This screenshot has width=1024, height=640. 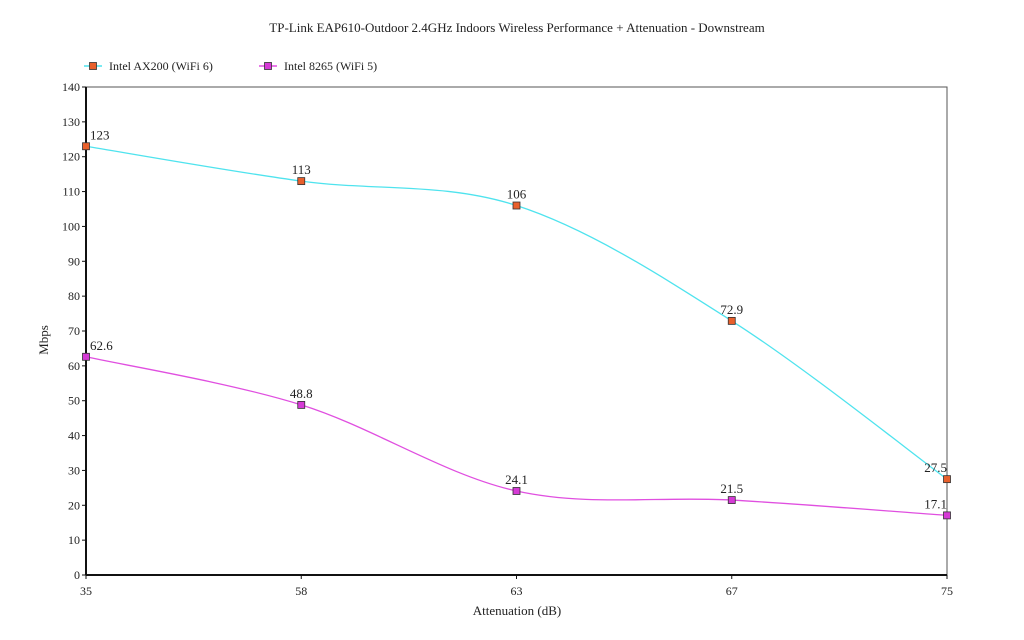 What do you see at coordinates (161, 66) in the screenshot?
I see `legend-label: Intel AX200 (WiFi 6)` at bounding box center [161, 66].